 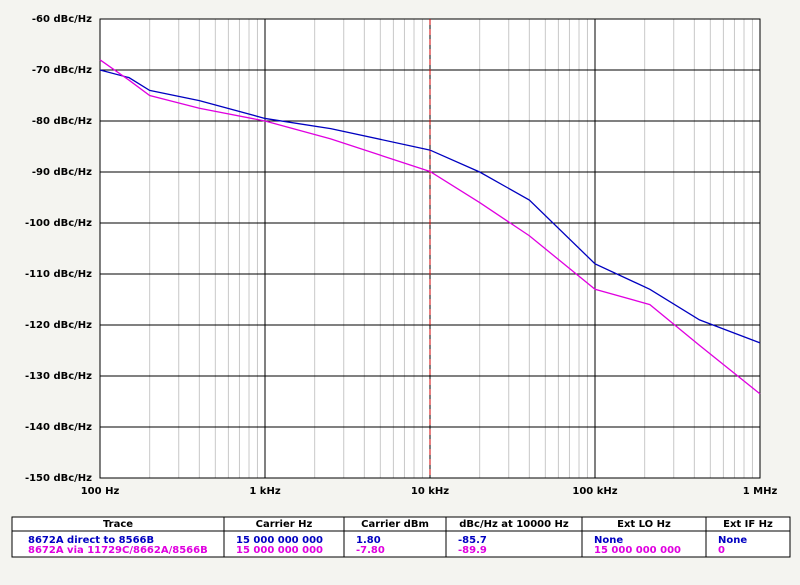 I want to click on x-tick-label: 1 MHz, so click(x=760, y=491).